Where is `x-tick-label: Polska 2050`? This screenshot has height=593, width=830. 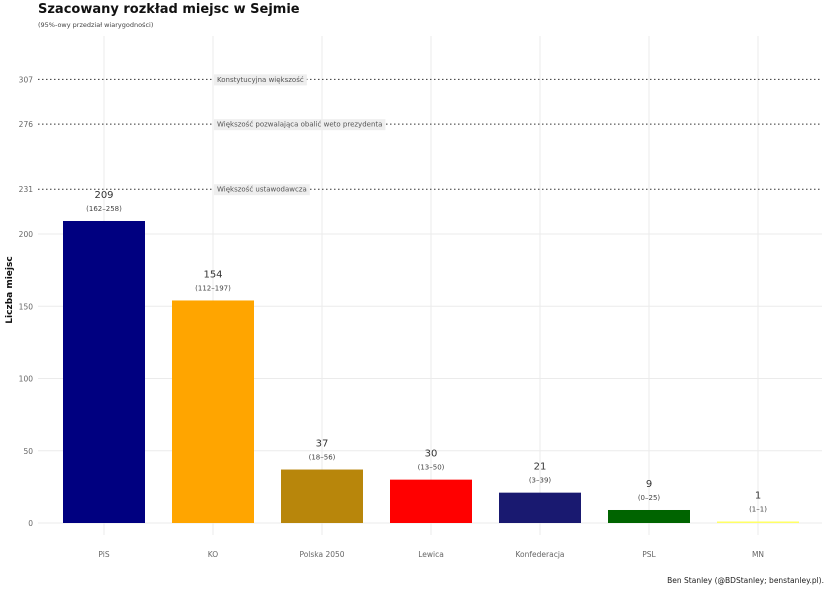 x-tick-label: Polska 2050 is located at coordinates (321, 554).